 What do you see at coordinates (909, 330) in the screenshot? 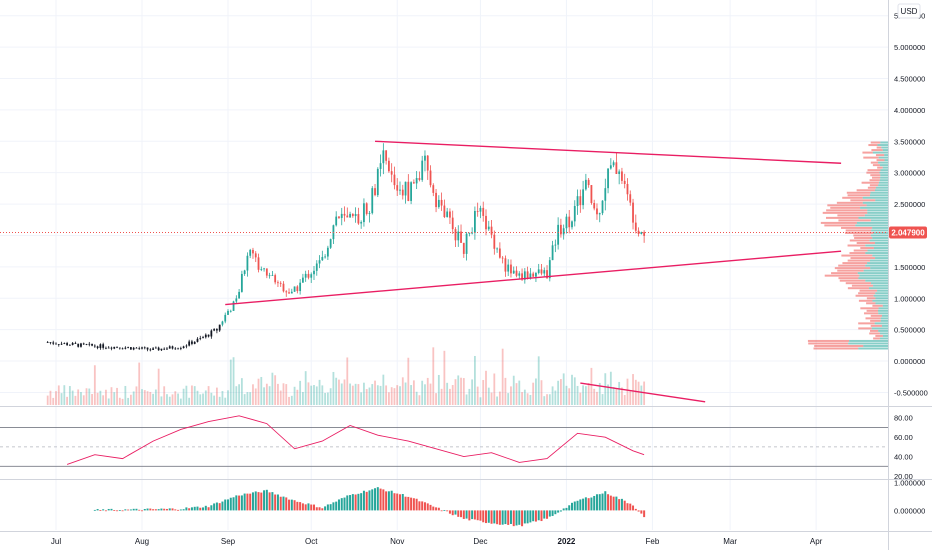
I see `y-tick-label: 0.500000` at bounding box center [909, 330].